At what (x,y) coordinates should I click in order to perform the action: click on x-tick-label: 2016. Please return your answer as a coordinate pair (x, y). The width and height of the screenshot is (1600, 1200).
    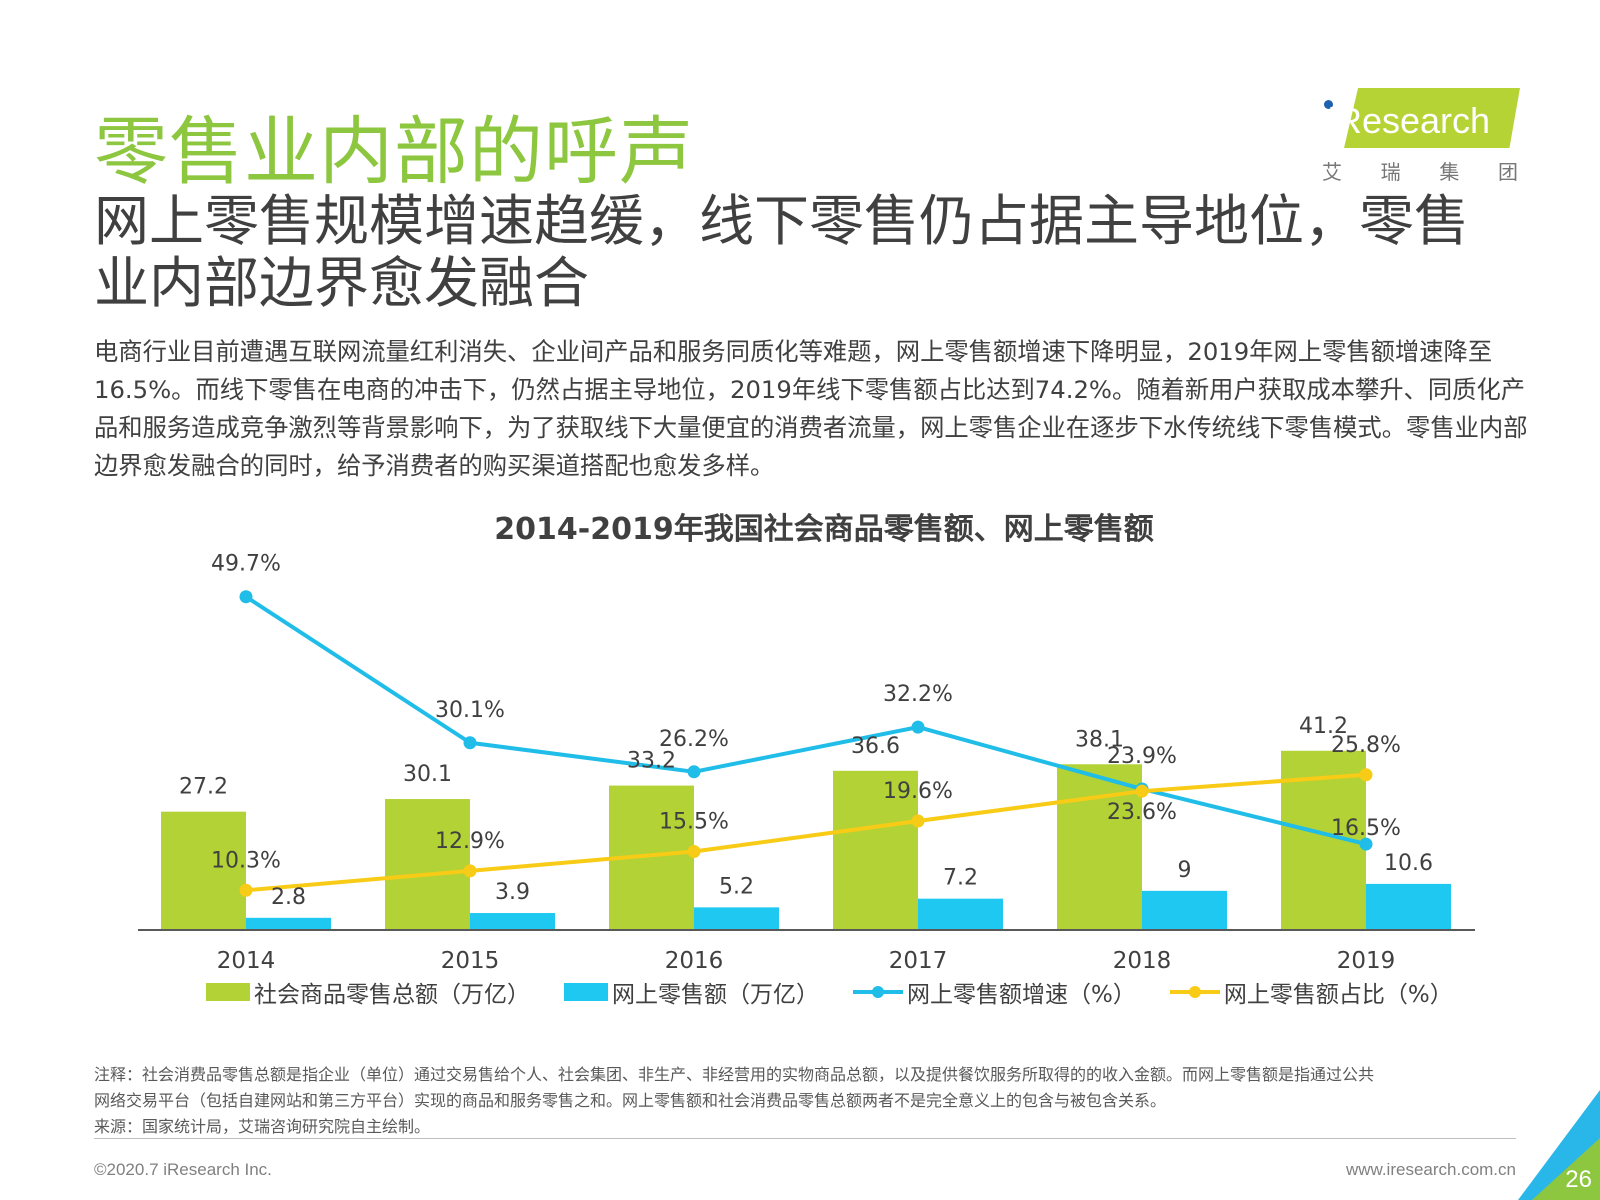
    Looking at the image, I should click on (694, 959).